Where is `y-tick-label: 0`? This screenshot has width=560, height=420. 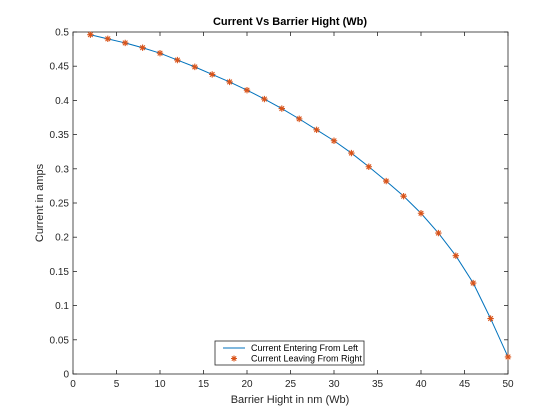 y-tick-label: 0 is located at coordinates (66, 375).